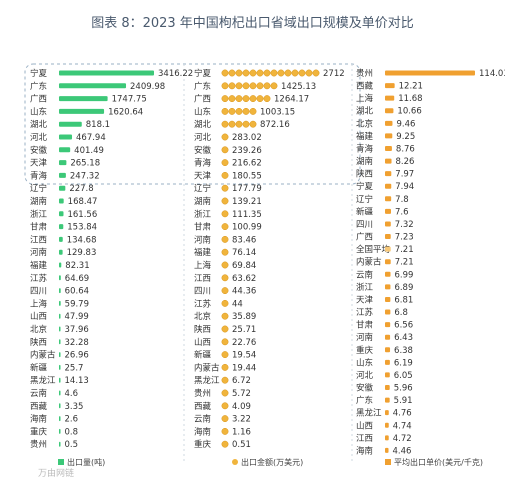  I want to click on legend-export-volume: 出口量(吨), so click(81, 462).